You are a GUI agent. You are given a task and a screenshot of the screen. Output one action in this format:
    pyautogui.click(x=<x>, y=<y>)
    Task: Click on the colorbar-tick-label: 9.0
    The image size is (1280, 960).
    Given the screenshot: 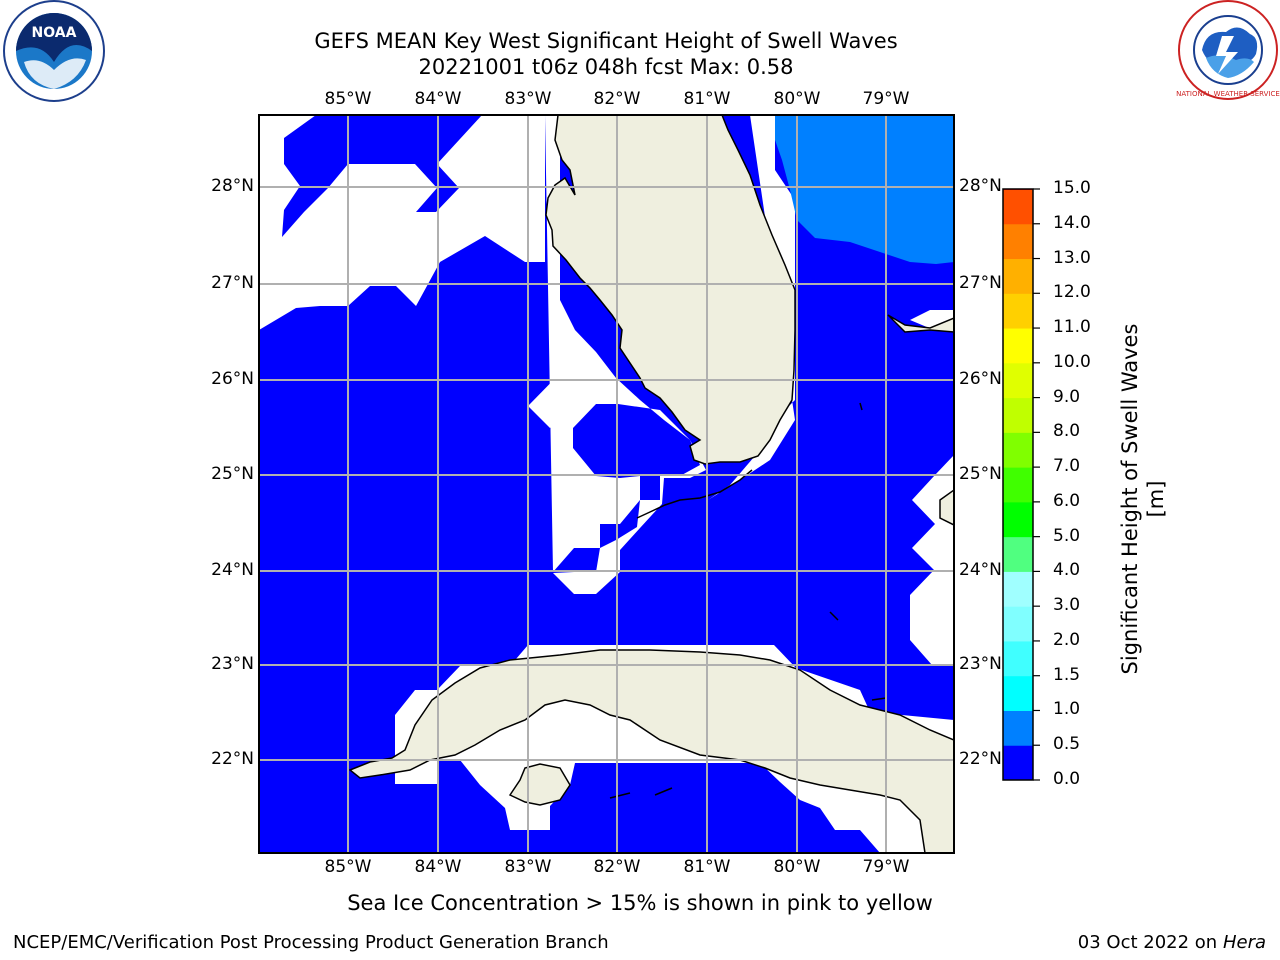 What is the action you would take?
    pyautogui.click(x=1067, y=396)
    